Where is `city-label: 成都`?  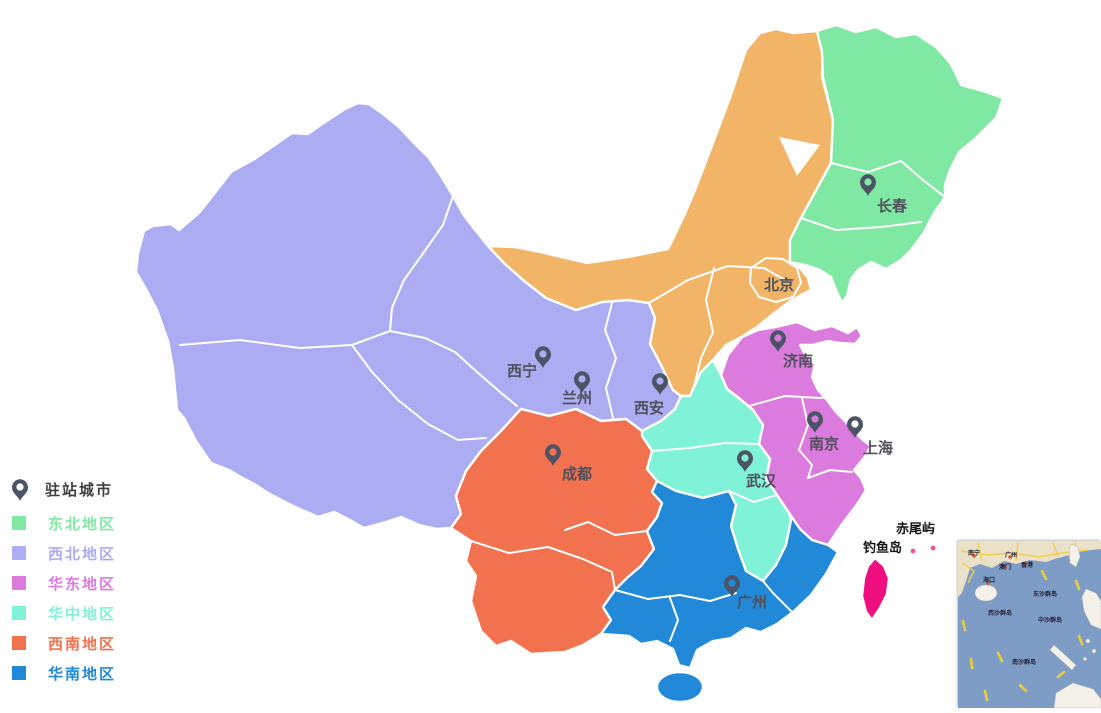
city-label: 成都 is located at coordinates (577, 474).